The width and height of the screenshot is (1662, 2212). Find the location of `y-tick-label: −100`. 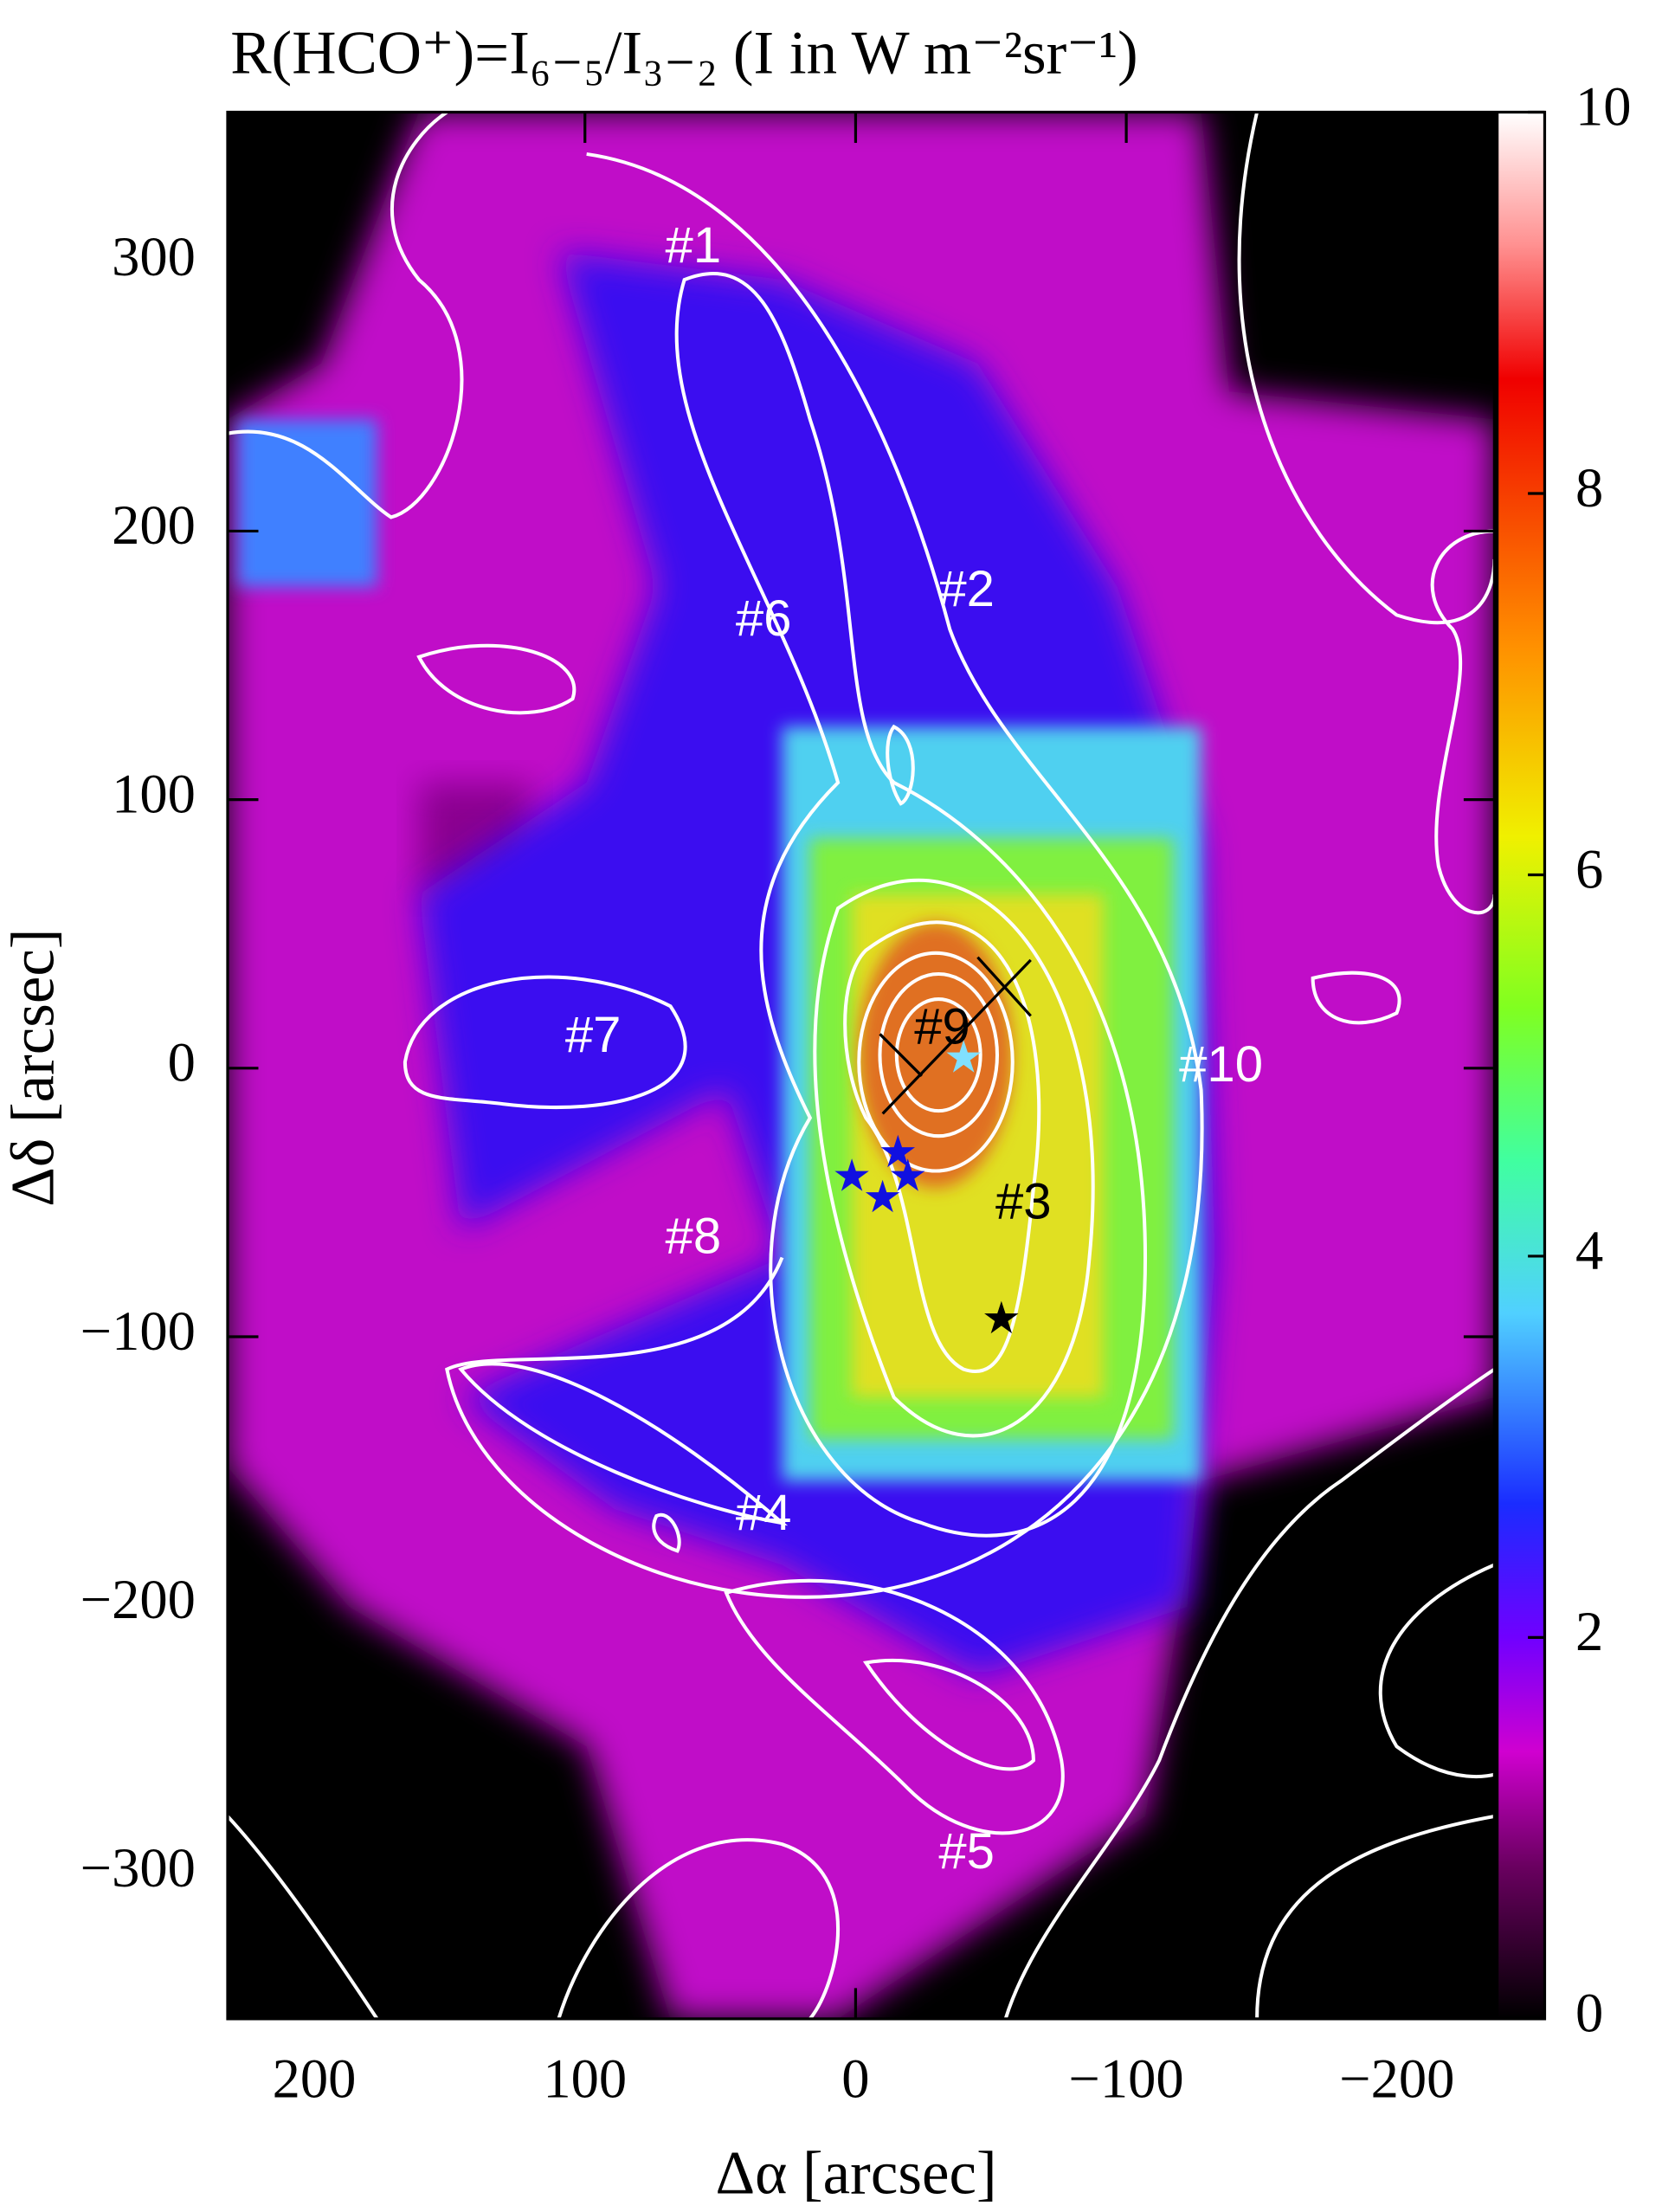

y-tick-label: −100 is located at coordinates (138, 1330).